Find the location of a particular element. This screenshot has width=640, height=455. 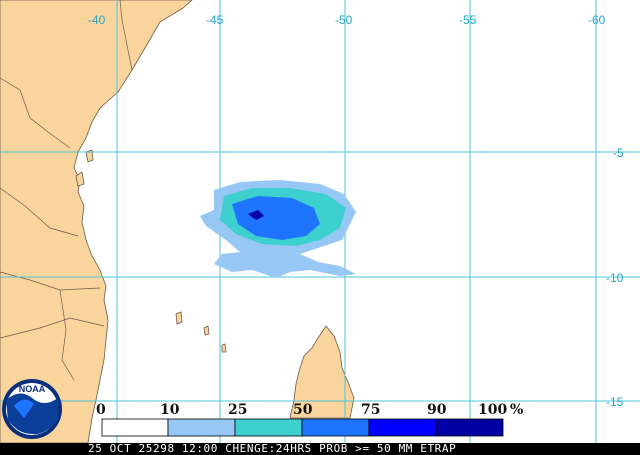

legend-unit: % is located at coordinates (516, 410).